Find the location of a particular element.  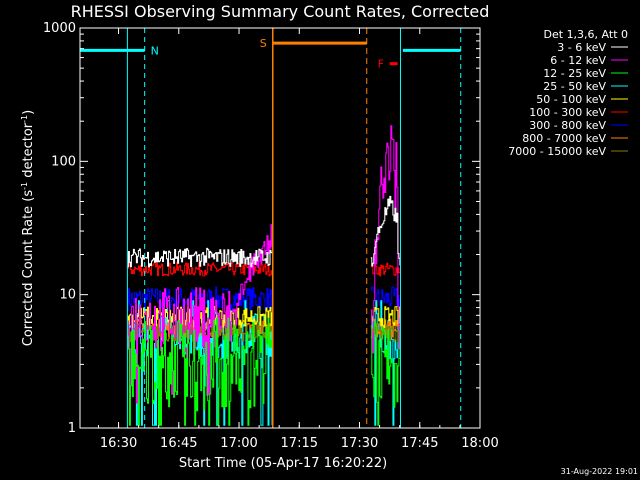

legend-header: Det 1,3,6, Att 0 is located at coordinates (586, 34).